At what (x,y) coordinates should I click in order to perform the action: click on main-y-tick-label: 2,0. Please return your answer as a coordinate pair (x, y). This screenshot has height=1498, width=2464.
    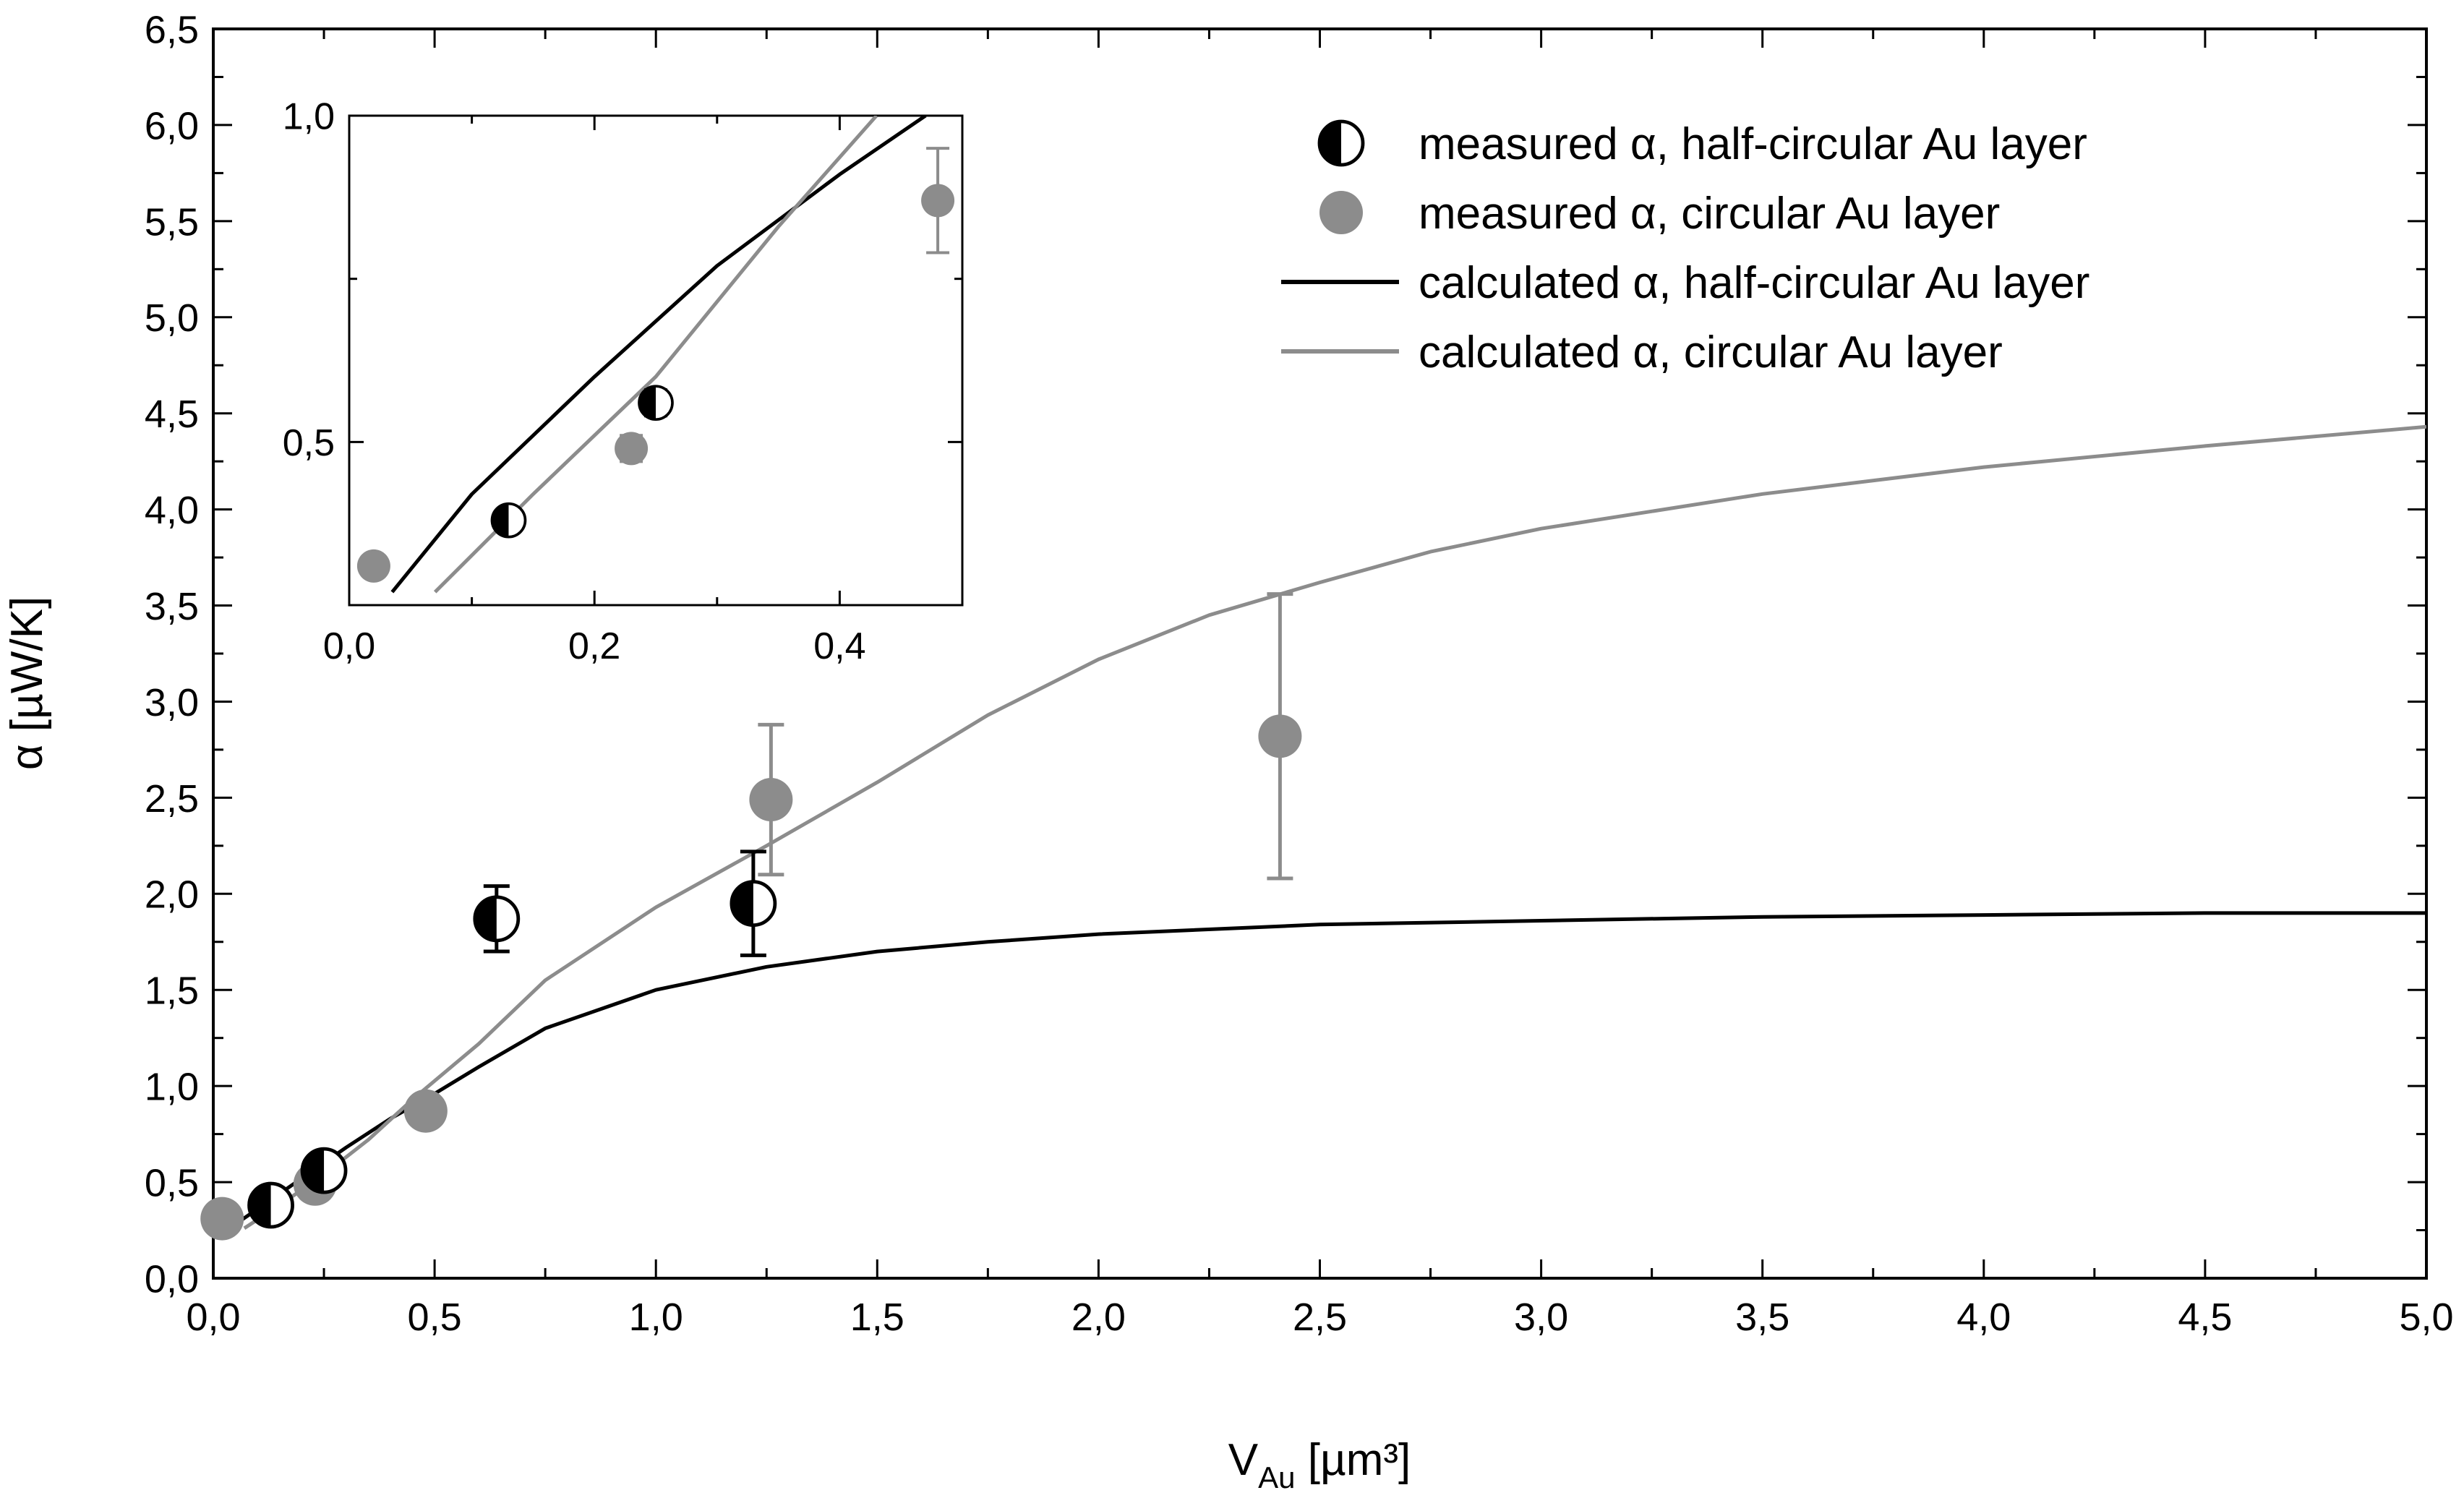
    Looking at the image, I should click on (172, 895).